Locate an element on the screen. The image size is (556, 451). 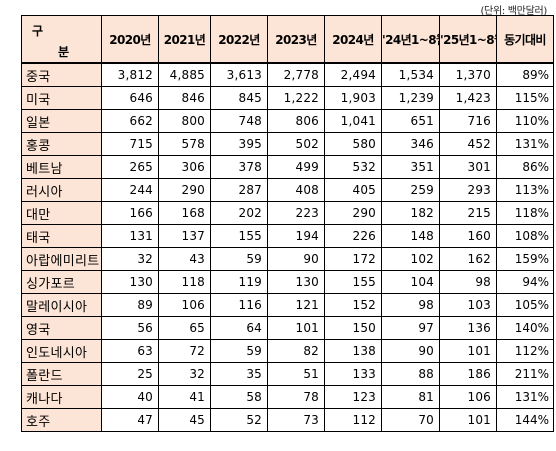
value-cell: 59 is located at coordinates (239, 351).